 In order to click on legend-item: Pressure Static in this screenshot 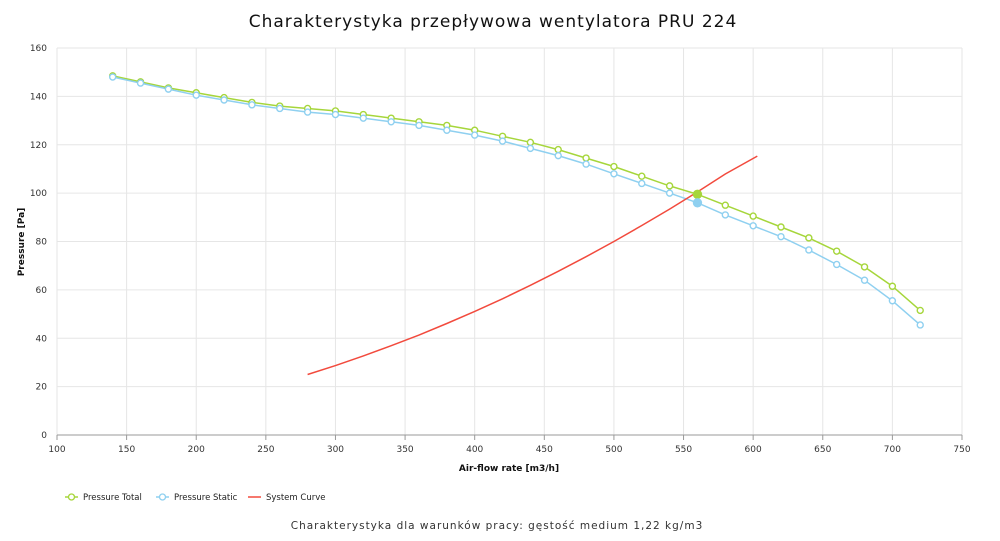, I will do `click(197, 498)`.